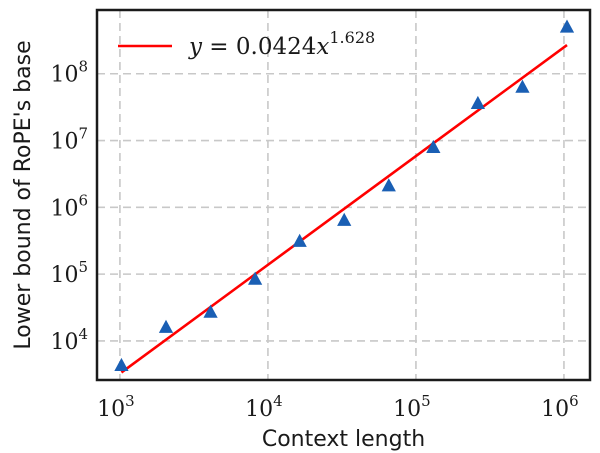  What do you see at coordinates (83, 334) in the screenshot?
I see `y-tick-exp-0: 4` at bounding box center [83, 334].